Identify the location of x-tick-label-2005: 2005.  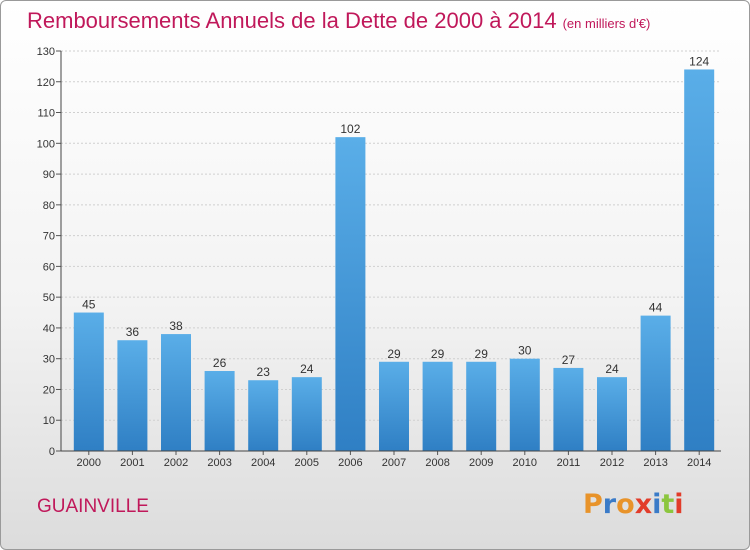
(307, 463).